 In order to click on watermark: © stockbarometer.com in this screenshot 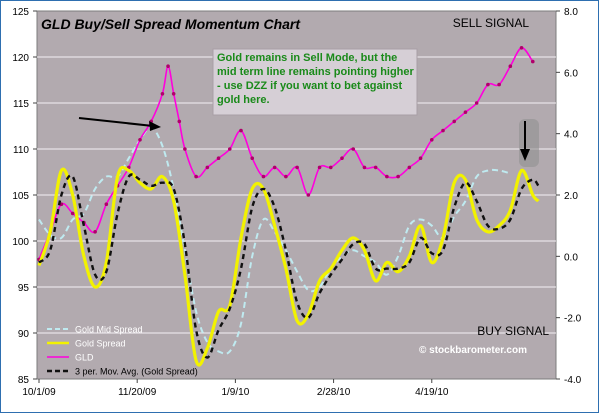, I will do `click(473, 350)`.